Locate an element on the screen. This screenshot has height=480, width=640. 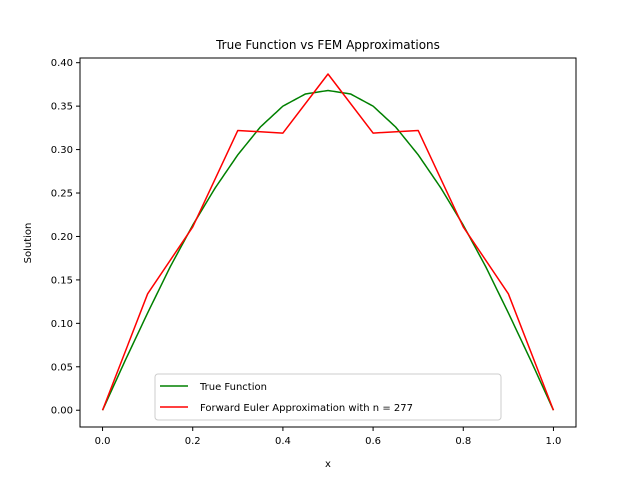
legend-label-true-function: True Function is located at coordinates (233, 387).